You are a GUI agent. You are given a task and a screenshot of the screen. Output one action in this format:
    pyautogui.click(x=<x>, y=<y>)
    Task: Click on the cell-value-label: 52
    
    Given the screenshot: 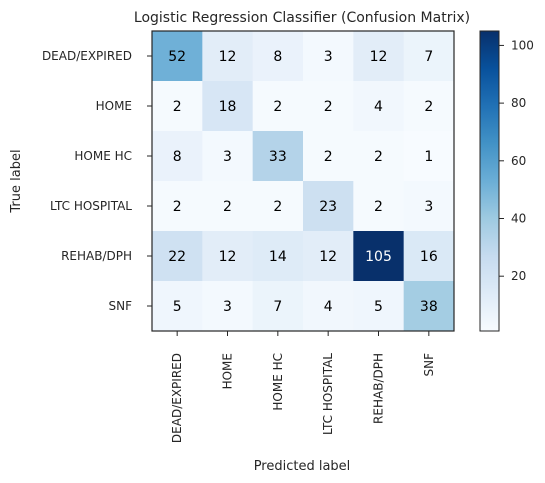 What is the action you would take?
    pyautogui.click(x=177, y=57)
    